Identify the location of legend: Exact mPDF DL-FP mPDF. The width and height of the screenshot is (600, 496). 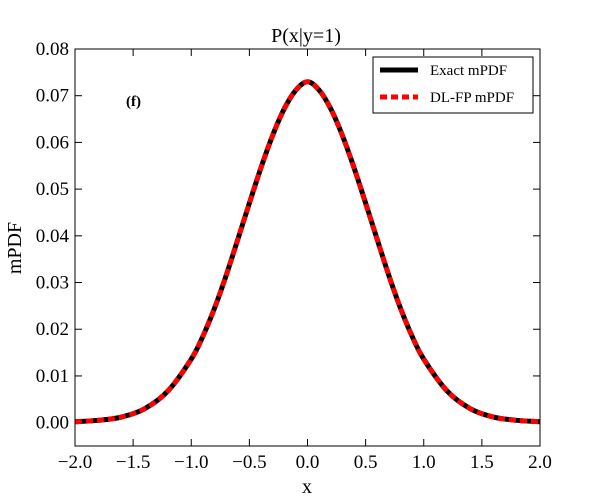
(453, 85).